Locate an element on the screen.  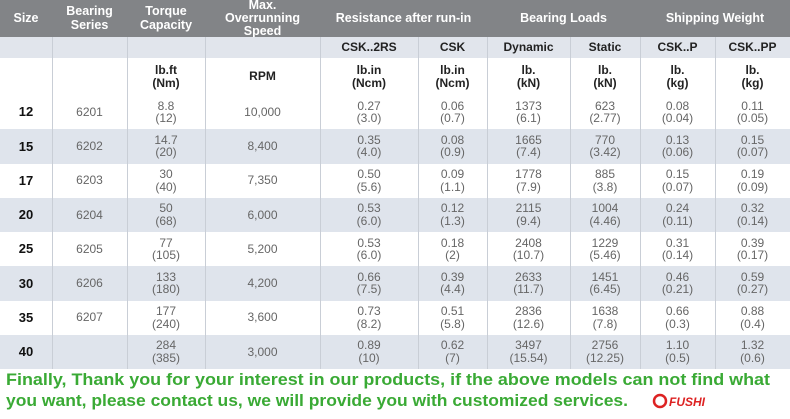
value-cell: 133 (180) is located at coordinates (166, 283).